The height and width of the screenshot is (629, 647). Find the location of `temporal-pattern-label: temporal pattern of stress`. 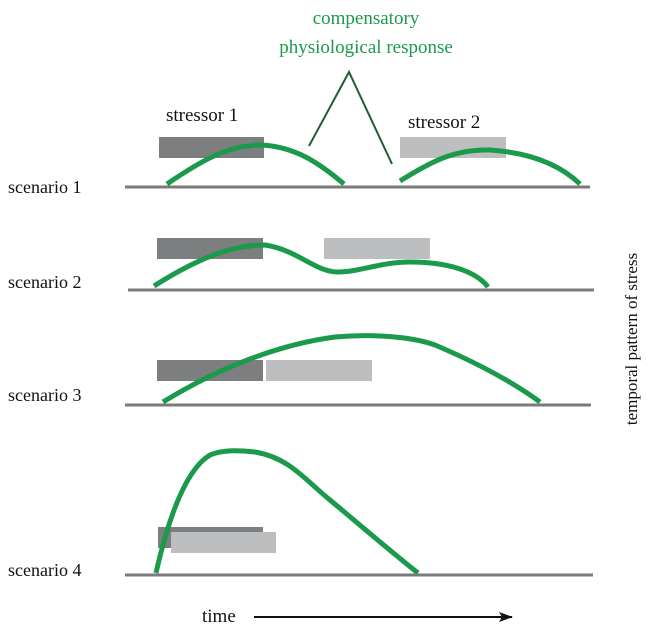

temporal-pattern-label: temporal pattern of stress is located at coordinates (631, 339).